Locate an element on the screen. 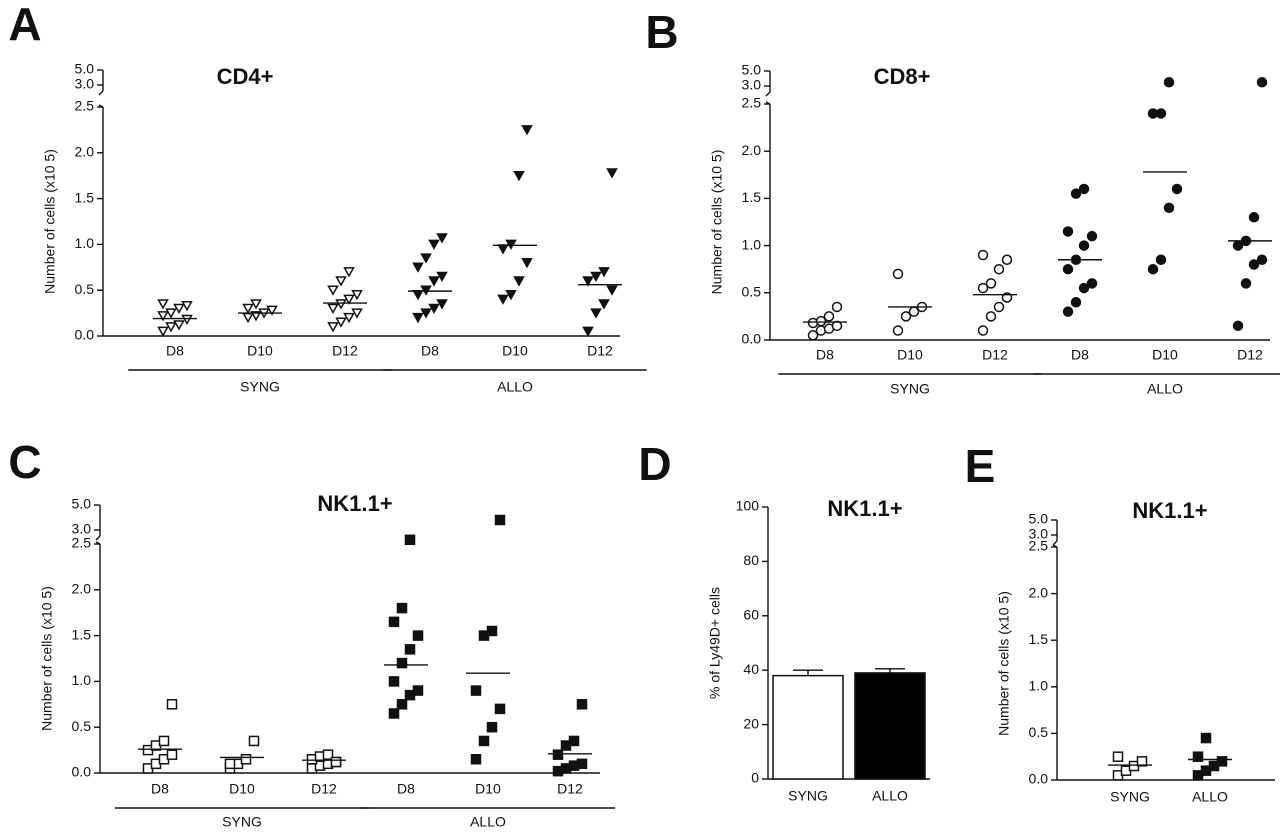 The height and width of the screenshot is (834, 1280). x-tick-label: SYNG is located at coordinates (1130, 797).